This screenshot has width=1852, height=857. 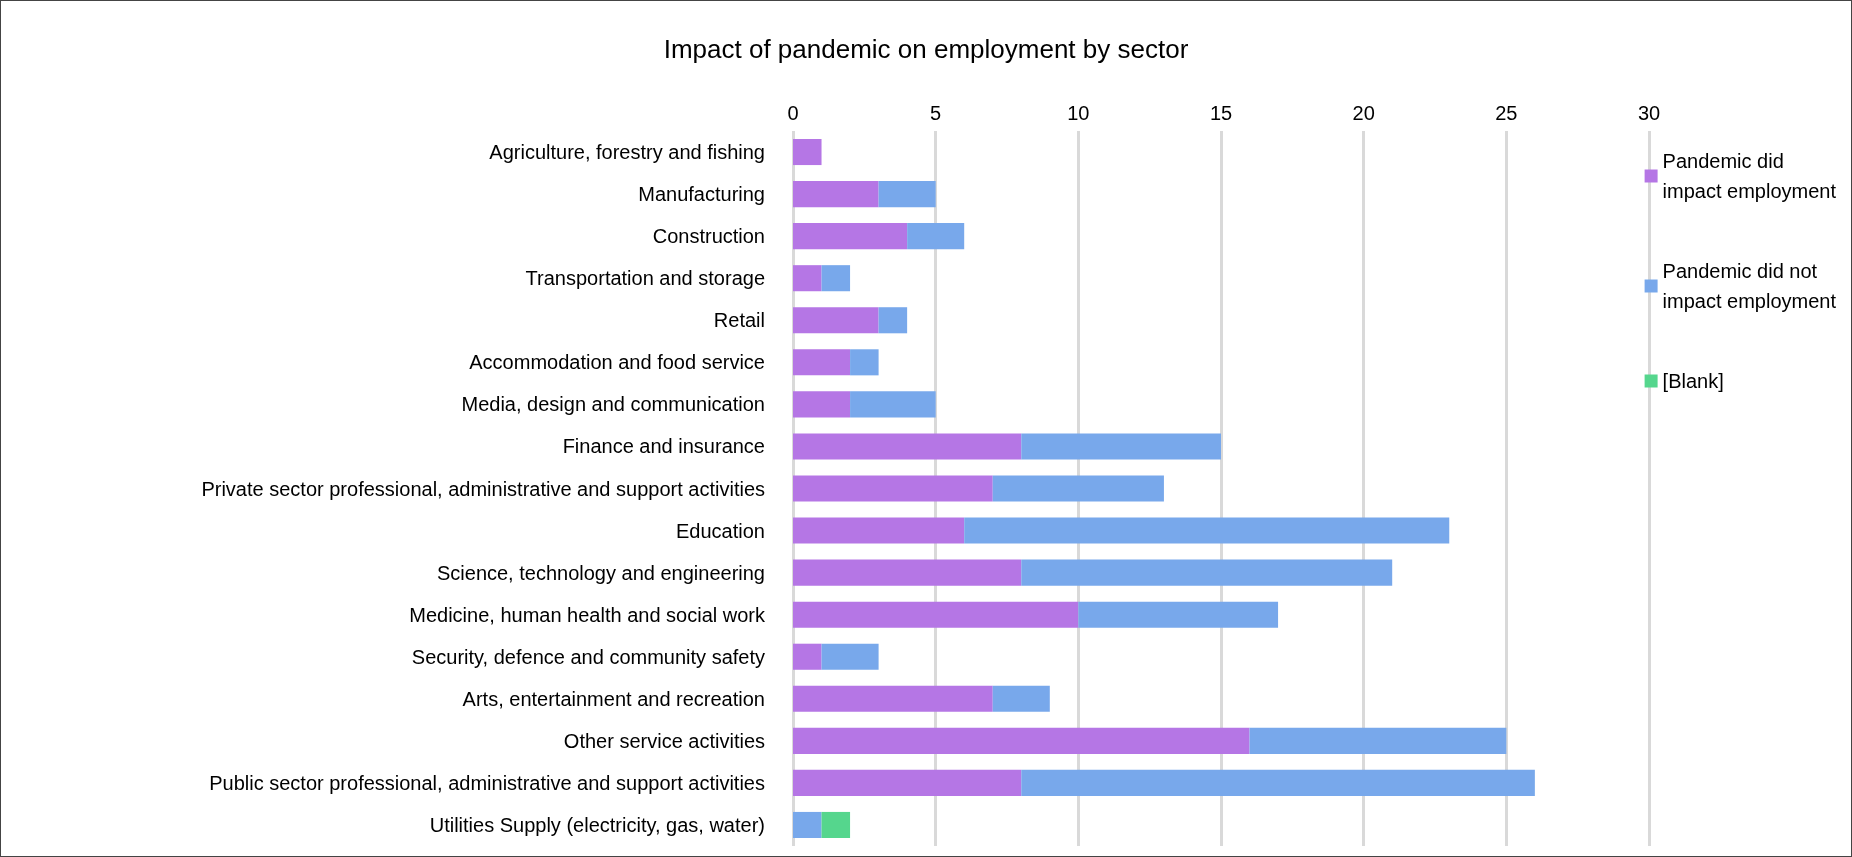 I want to click on y-tick-label: Retail, so click(x=739, y=320).